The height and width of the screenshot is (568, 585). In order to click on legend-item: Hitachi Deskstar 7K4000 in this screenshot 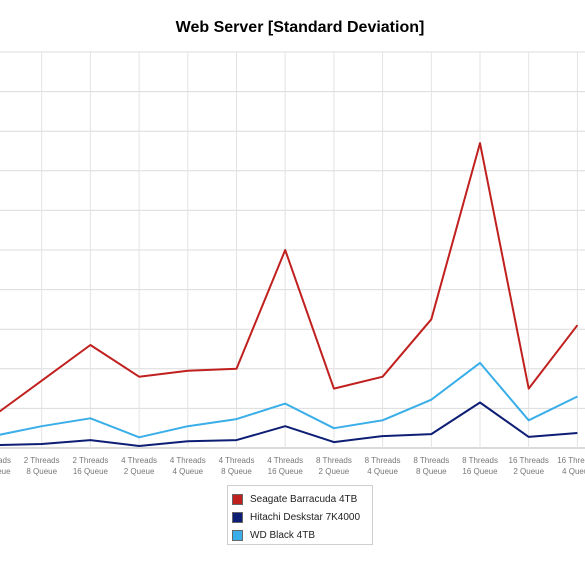, I will do `click(302, 517)`.